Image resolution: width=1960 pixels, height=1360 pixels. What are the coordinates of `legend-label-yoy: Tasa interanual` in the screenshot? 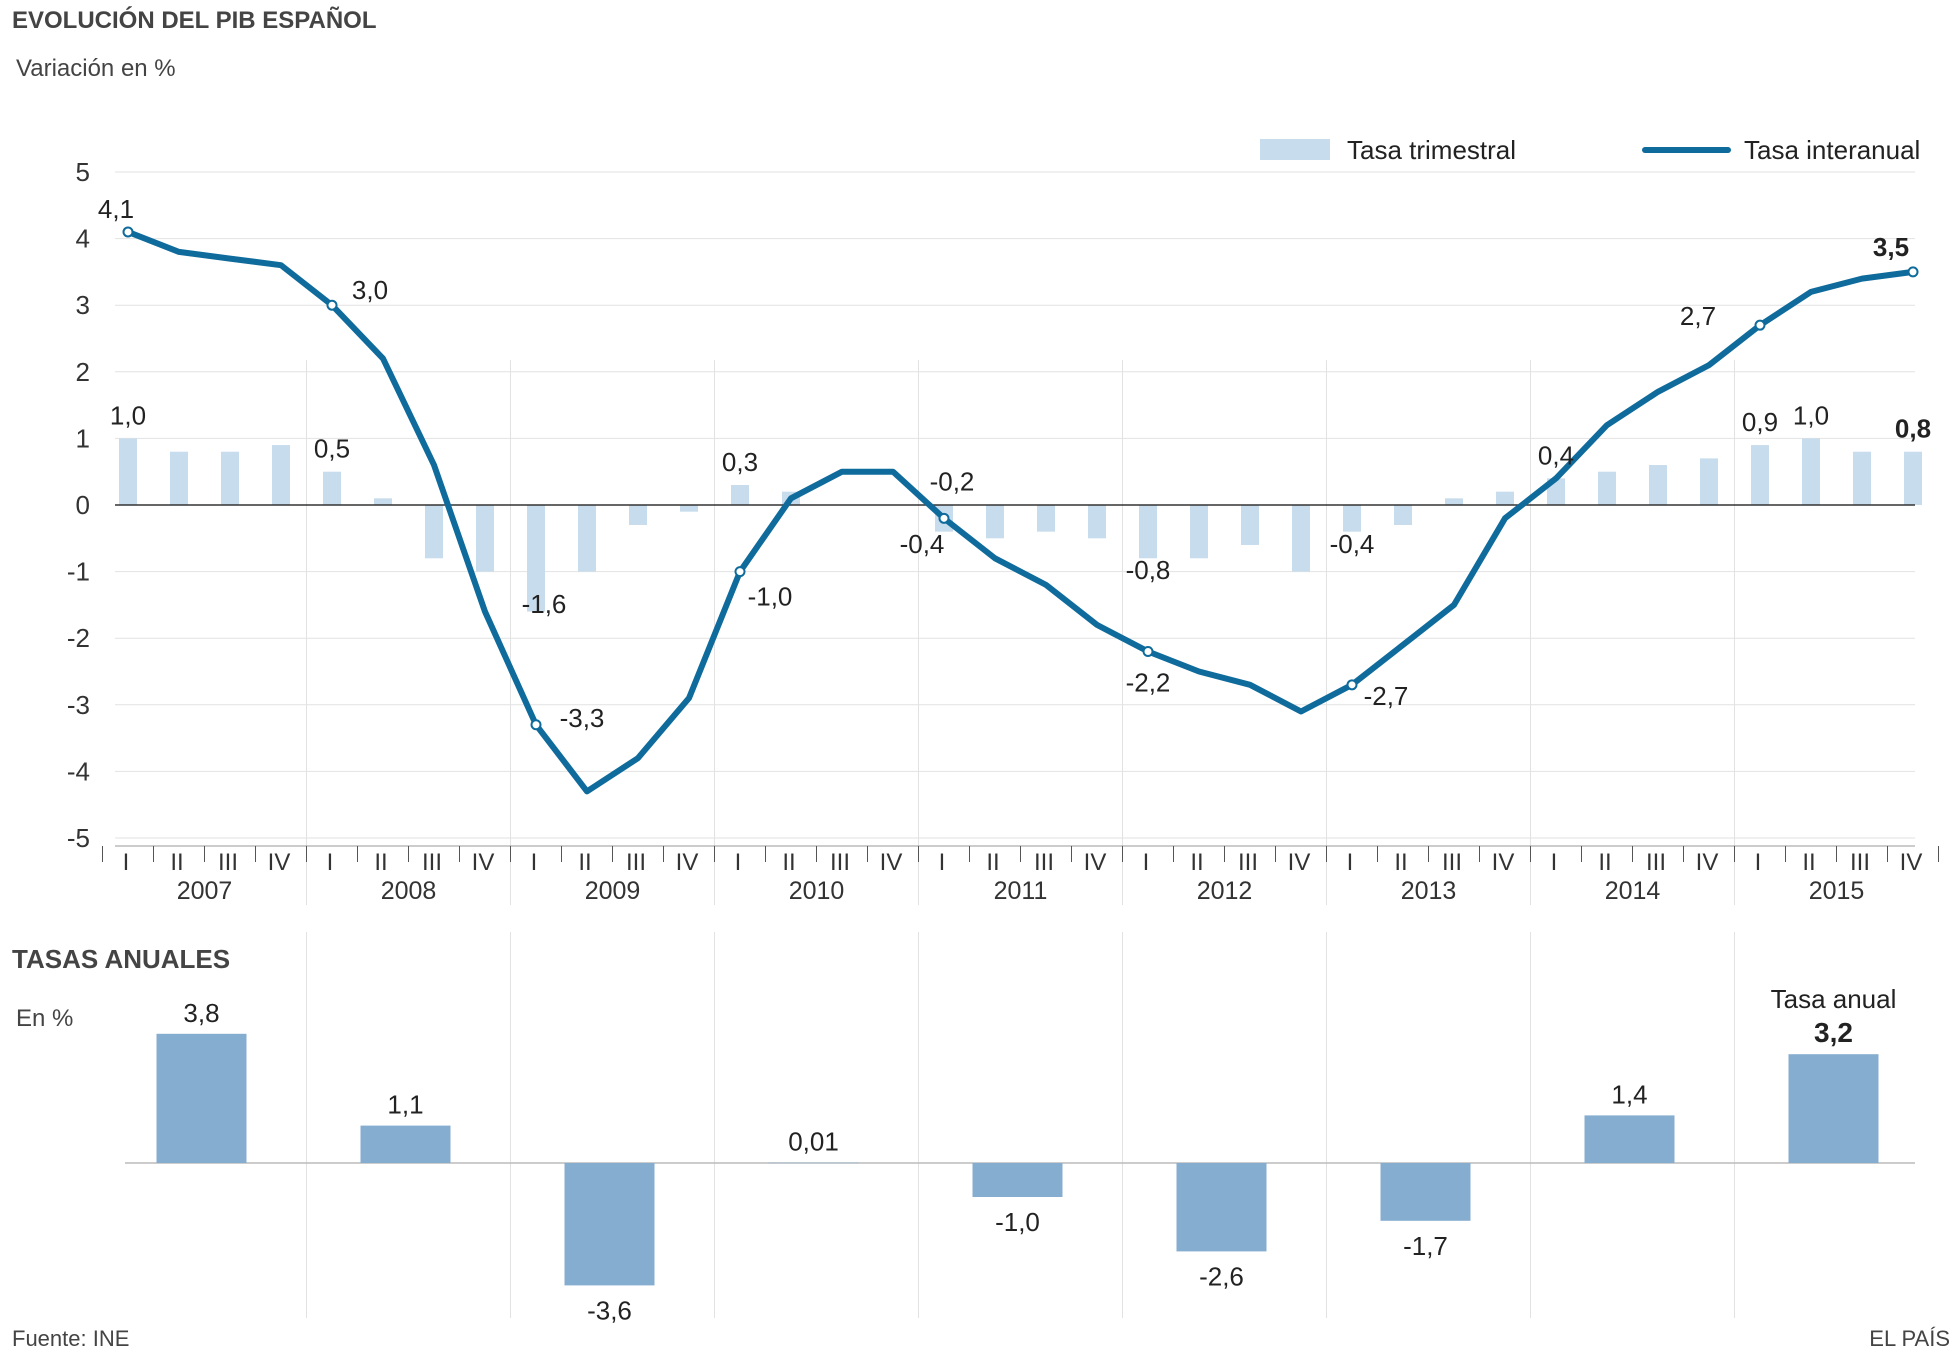 It's located at (1832, 150).